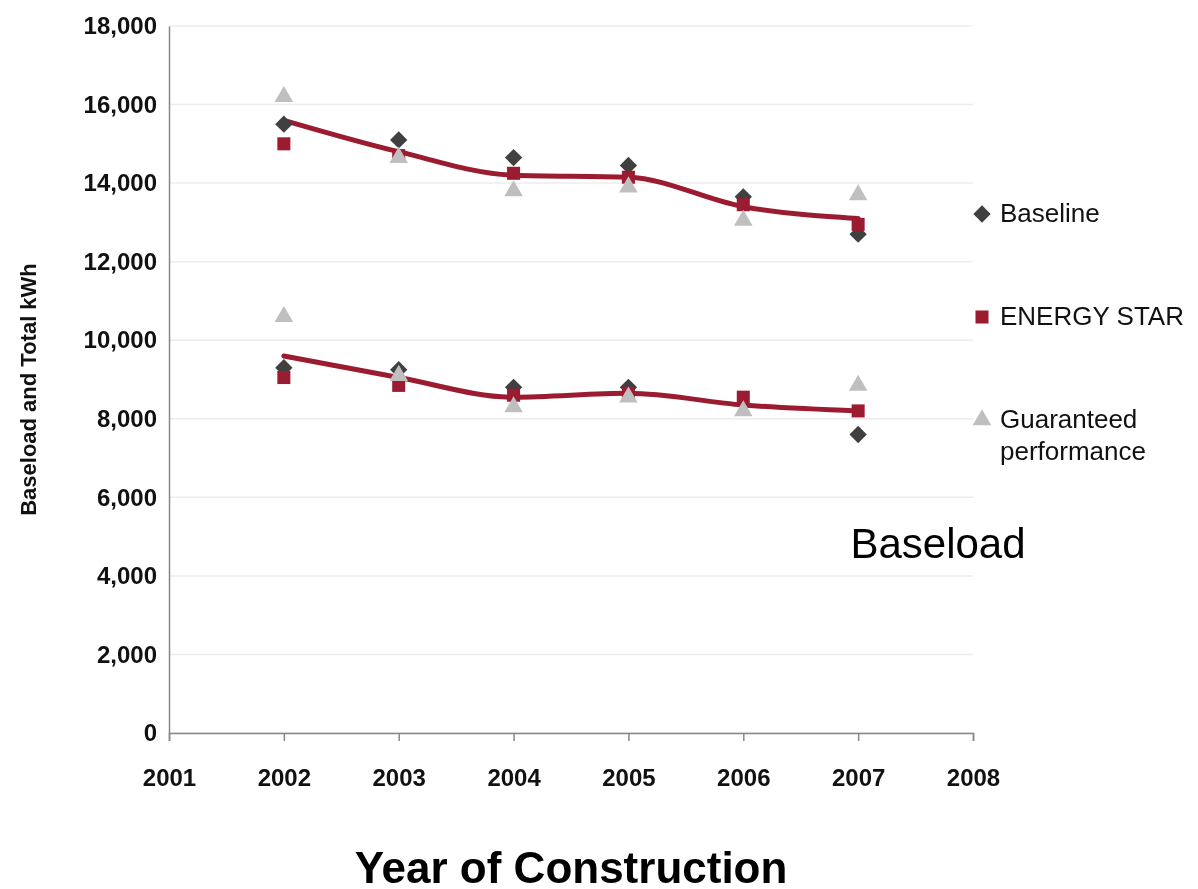 The height and width of the screenshot is (889, 1198). I want to click on y-tick-label: 12,000, so click(120, 261).